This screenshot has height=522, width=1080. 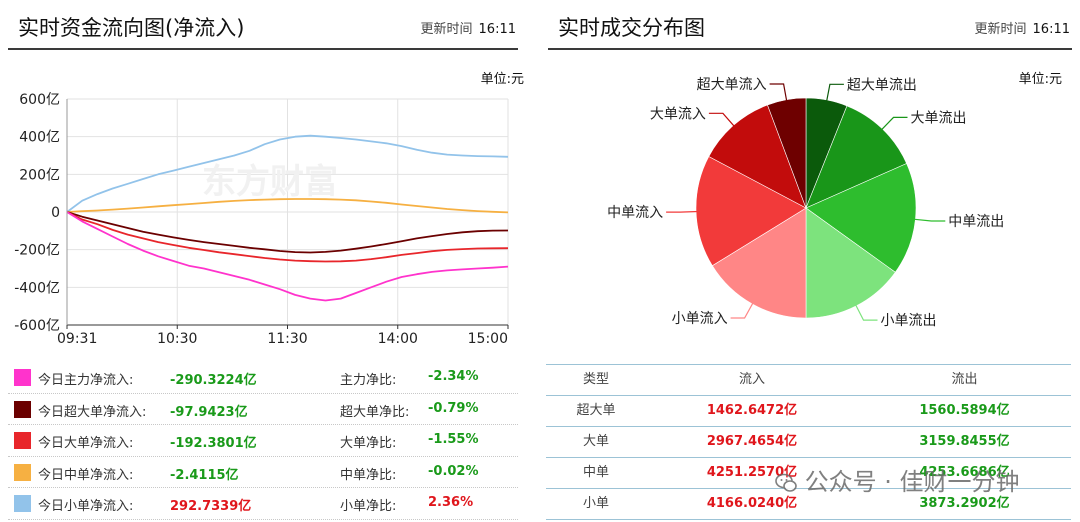 What do you see at coordinates (368, 506) in the screenshot?
I see `ratio-label: 小单净比:` at bounding box center [368, 506].